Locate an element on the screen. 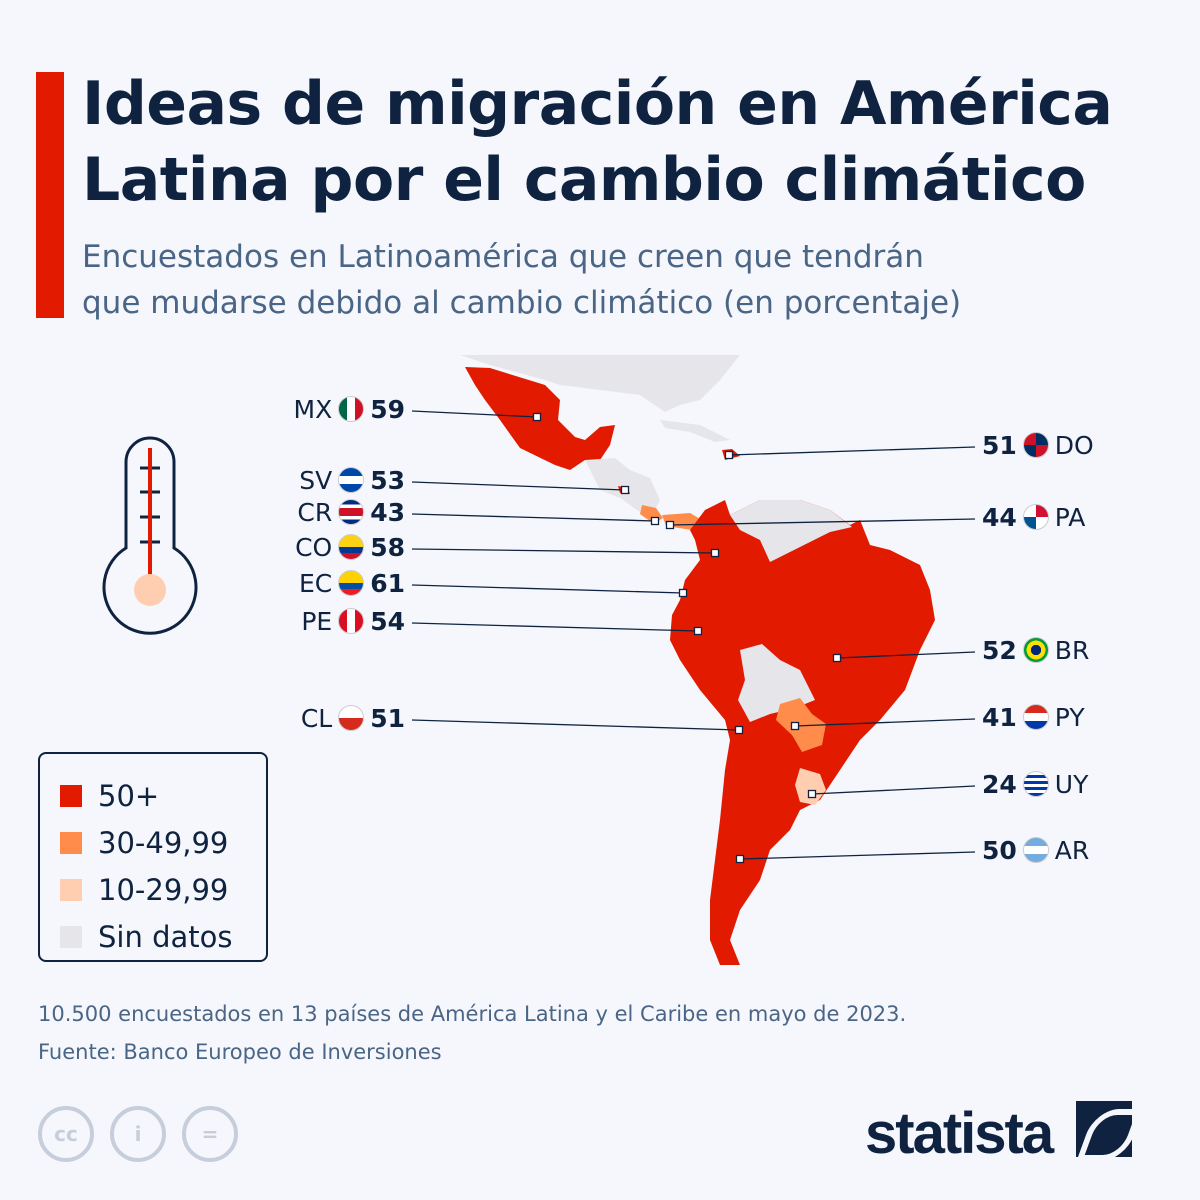  label-do: 51 DO is located at coordinates (1038, 445).